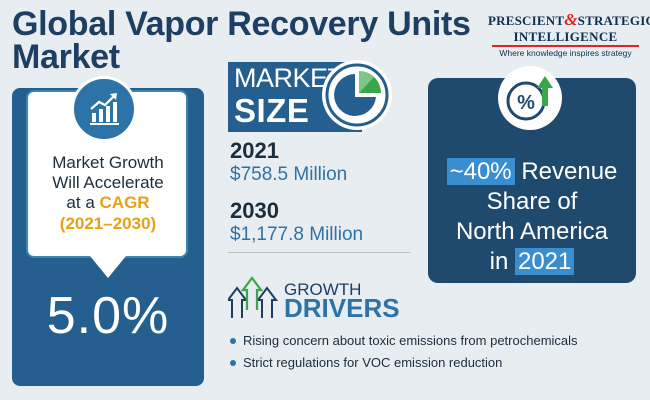 The width and height of the screenshot is (650, 400). What do you see at coordinates (241, 24) in the screenshot?
I see `title-line-1: Global Vapor Recovery Units` at bounding box center [241, 24].